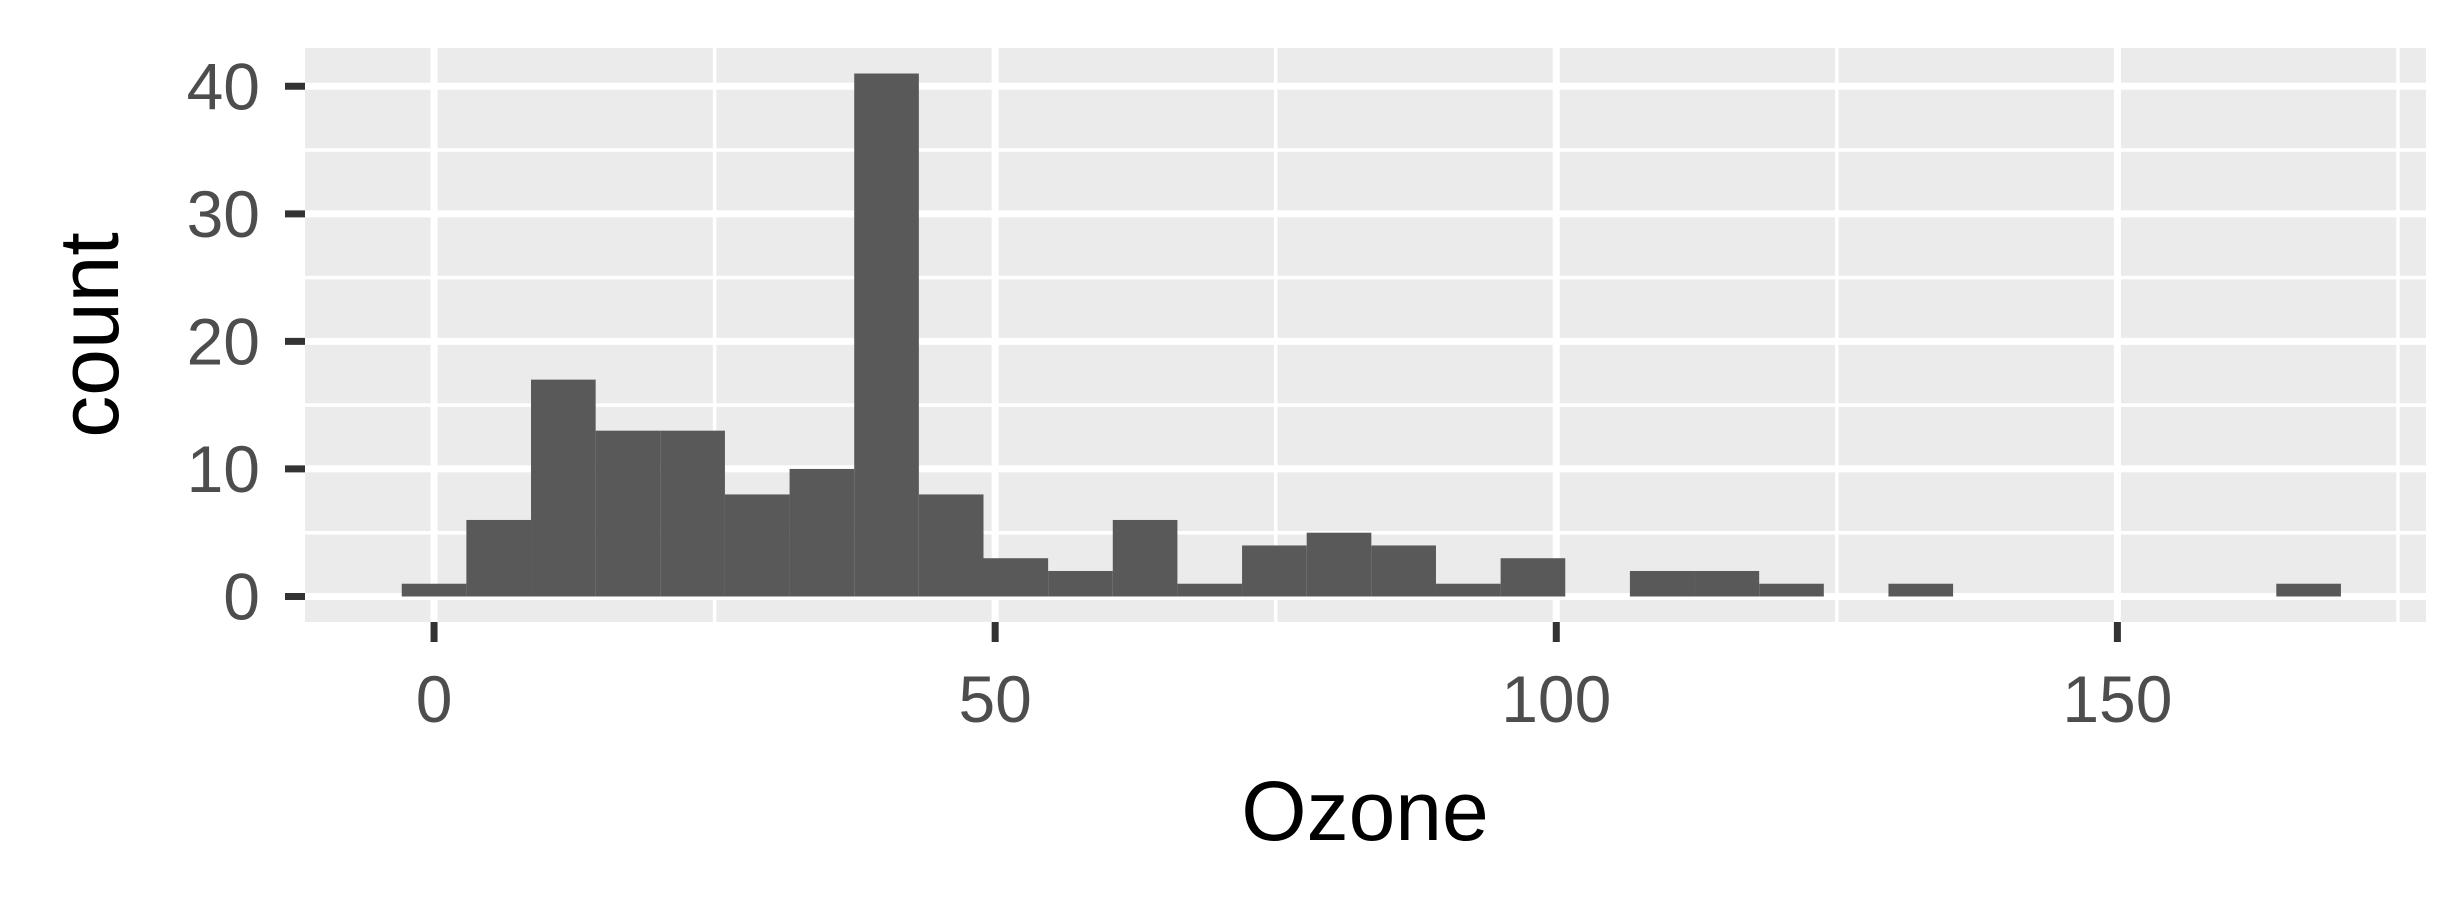 This screenshot has height=915, width=2459. Describe the element at coordinates (994, 699) in the screenshot. I see `x-tick-label: 50` at that location.